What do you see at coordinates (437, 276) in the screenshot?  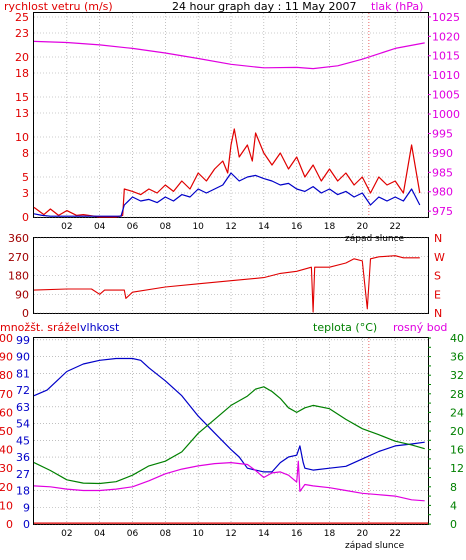 I see `direction-compass-label: S` at bounding box center [437, 276].